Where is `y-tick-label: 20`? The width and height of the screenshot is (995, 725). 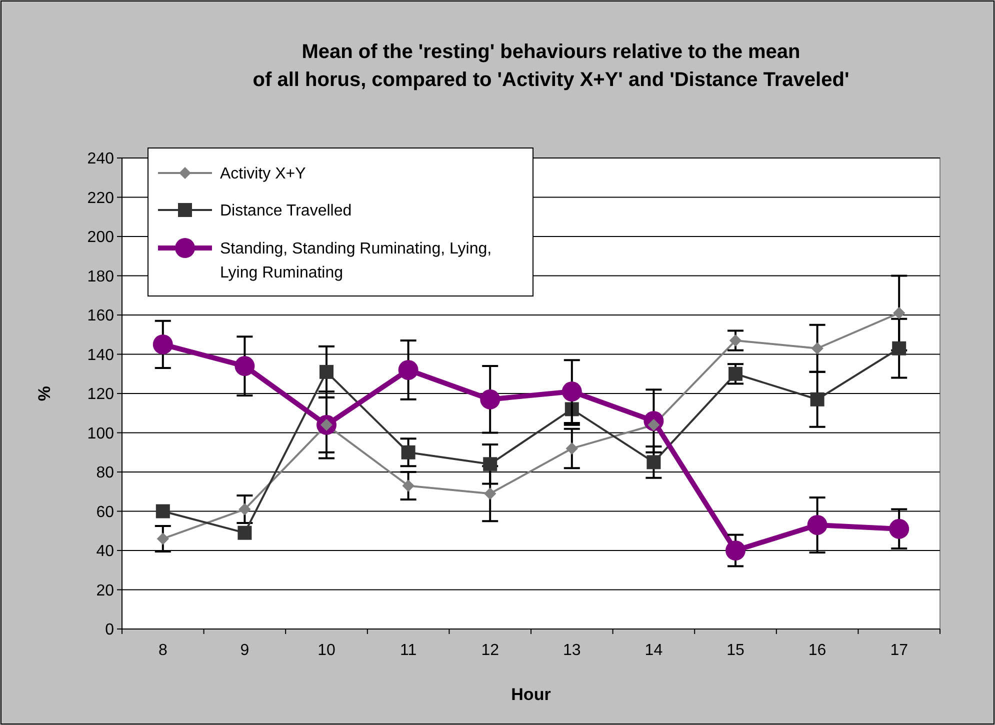
y-tick-label: 20 is located at coordinates (105, 591).